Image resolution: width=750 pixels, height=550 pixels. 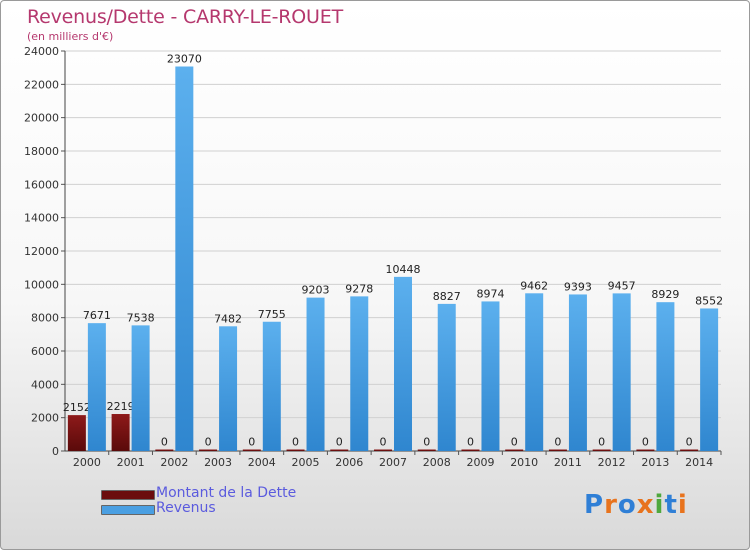 I want to click on y-tick-label: 4000, so click(x=45, y=384).